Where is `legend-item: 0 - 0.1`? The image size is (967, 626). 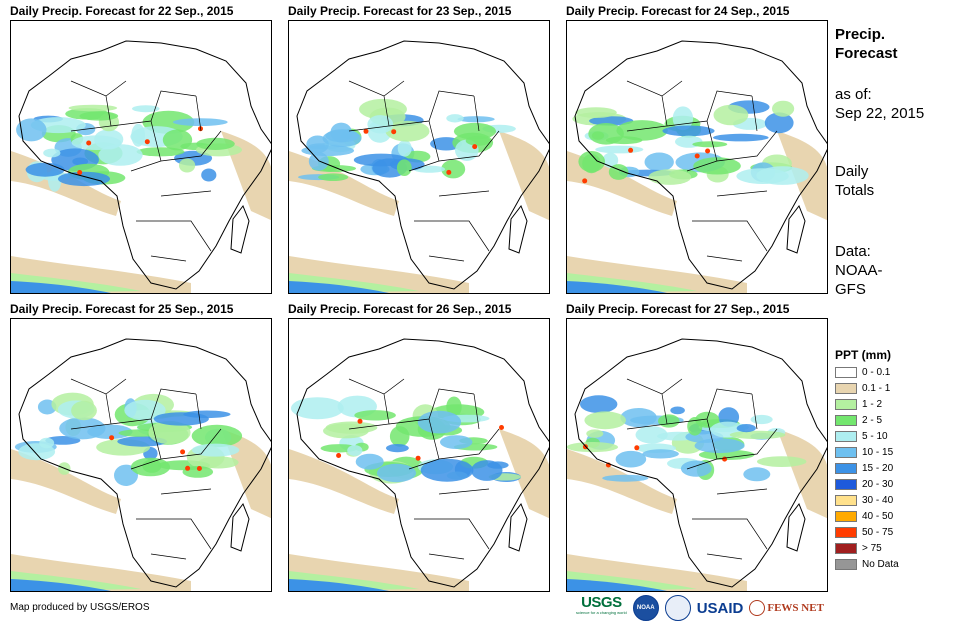
legend-item: 0 - 0.1 is located at coordinates (895, 372).